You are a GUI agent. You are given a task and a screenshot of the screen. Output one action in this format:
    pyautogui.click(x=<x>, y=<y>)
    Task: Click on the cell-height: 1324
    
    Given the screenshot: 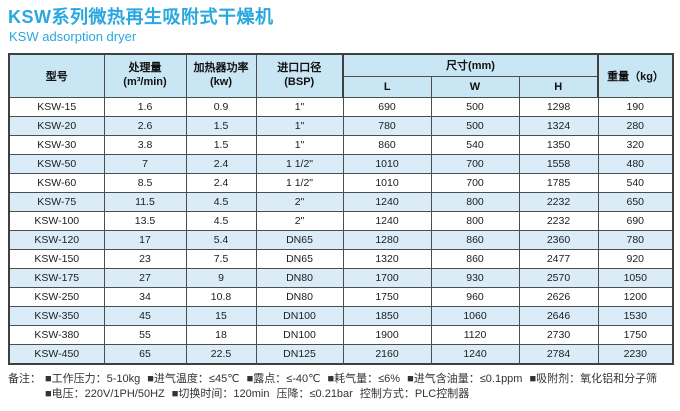 What is the action you would take?
    pyautogui.click(x=558, y=125)
    